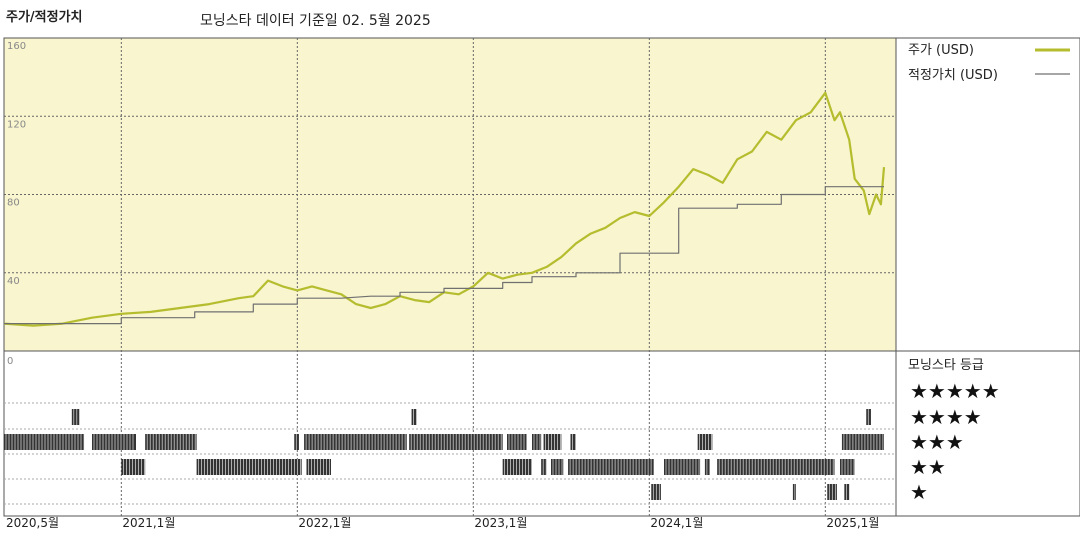  I want to click on star-rating-2: ★★, so click(928, 467).